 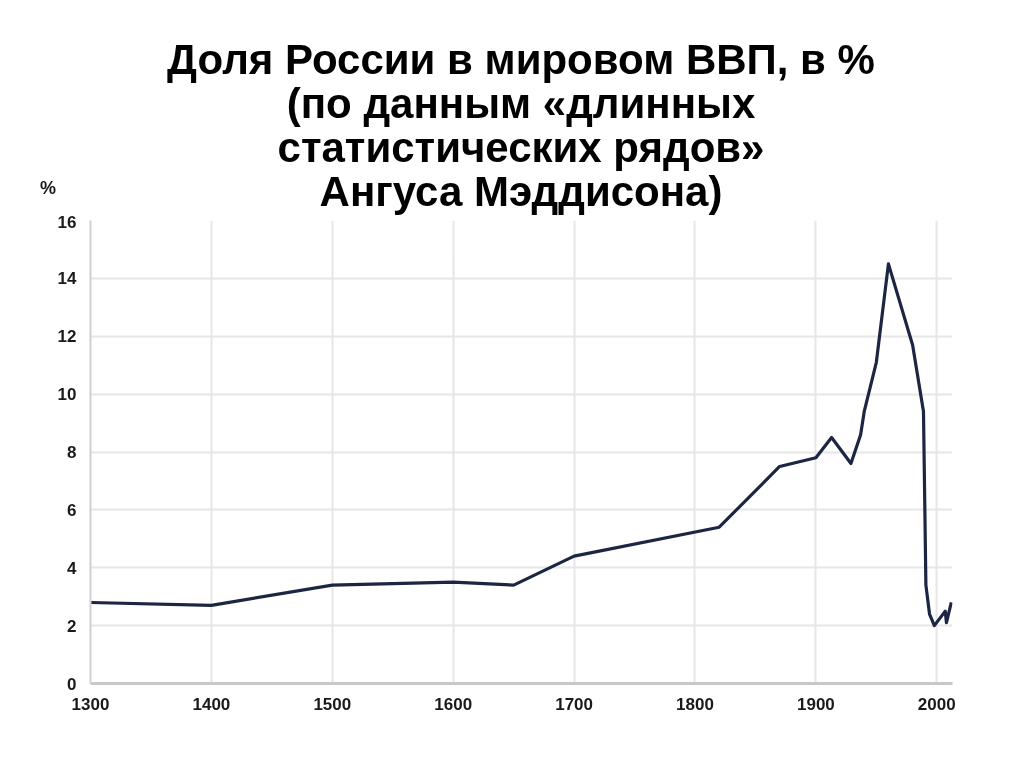 I want to click on y-tick-label: 6, so click(x=72, y=510).